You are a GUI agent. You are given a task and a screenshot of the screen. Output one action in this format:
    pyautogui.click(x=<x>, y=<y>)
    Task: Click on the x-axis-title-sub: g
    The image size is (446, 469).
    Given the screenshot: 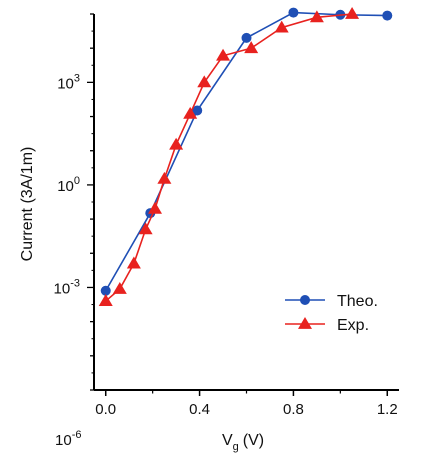 What is the action you would take?
    pyautogui.click(x=236, y=447)
    